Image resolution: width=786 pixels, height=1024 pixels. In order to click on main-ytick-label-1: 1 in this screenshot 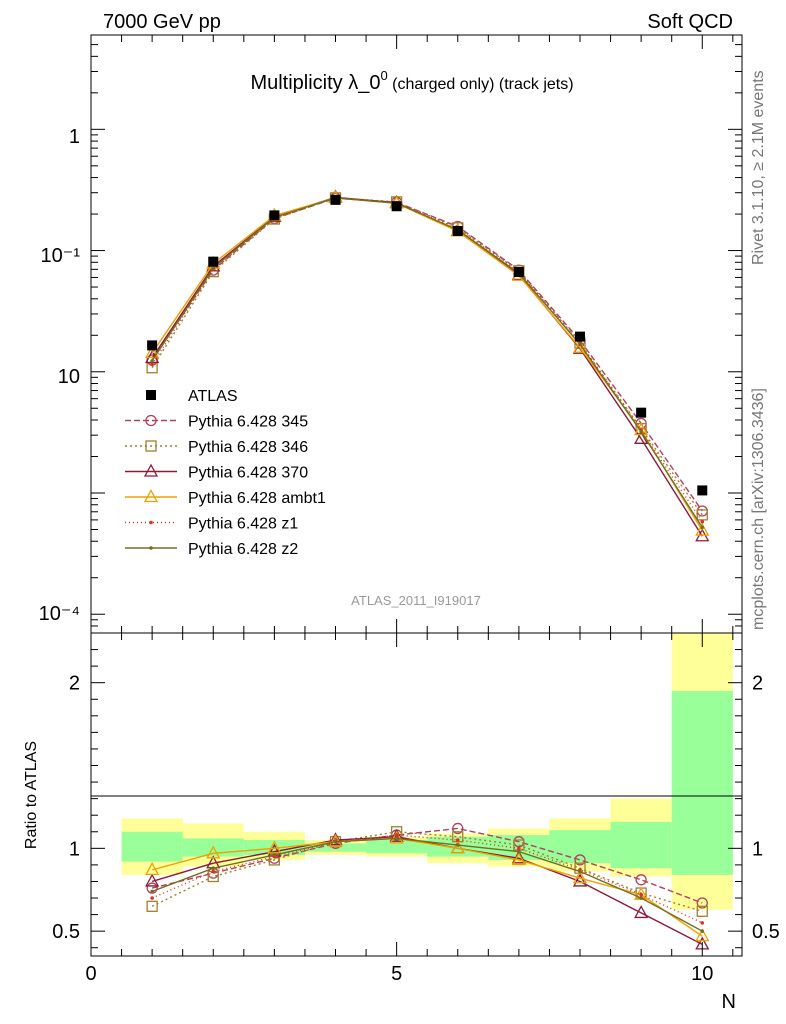, I will do `click(74, 137)`.